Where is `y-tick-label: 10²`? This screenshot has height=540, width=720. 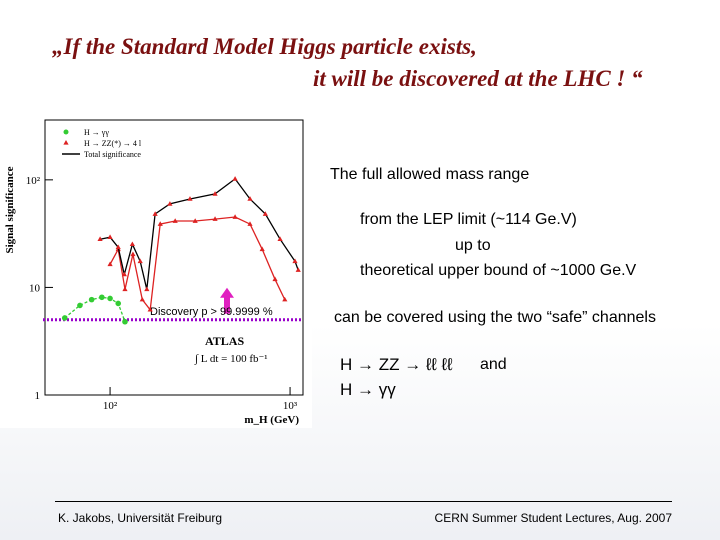 y-tick-label: 10² is located at coordinates (33, 181).